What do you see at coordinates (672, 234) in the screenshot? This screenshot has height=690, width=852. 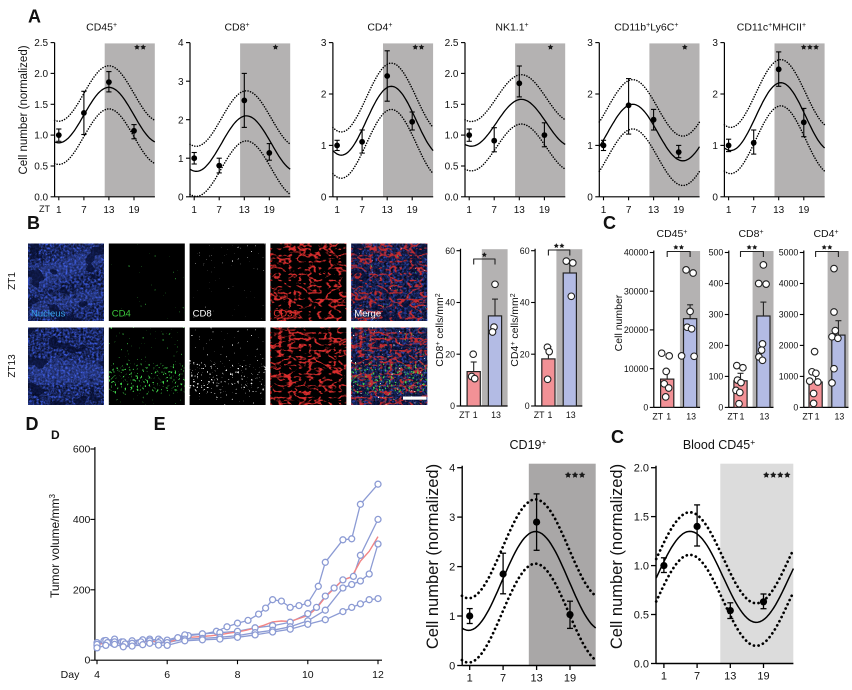 I see `svg-text: CD45+` at bounding box center [672, 234].